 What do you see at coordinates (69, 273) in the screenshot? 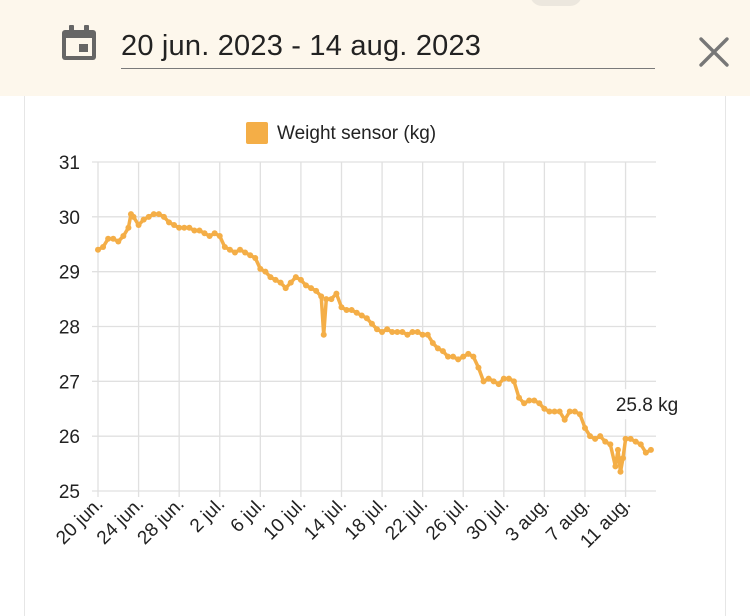
I see `y-tick-label: 29` at bounding box center [69, 273].